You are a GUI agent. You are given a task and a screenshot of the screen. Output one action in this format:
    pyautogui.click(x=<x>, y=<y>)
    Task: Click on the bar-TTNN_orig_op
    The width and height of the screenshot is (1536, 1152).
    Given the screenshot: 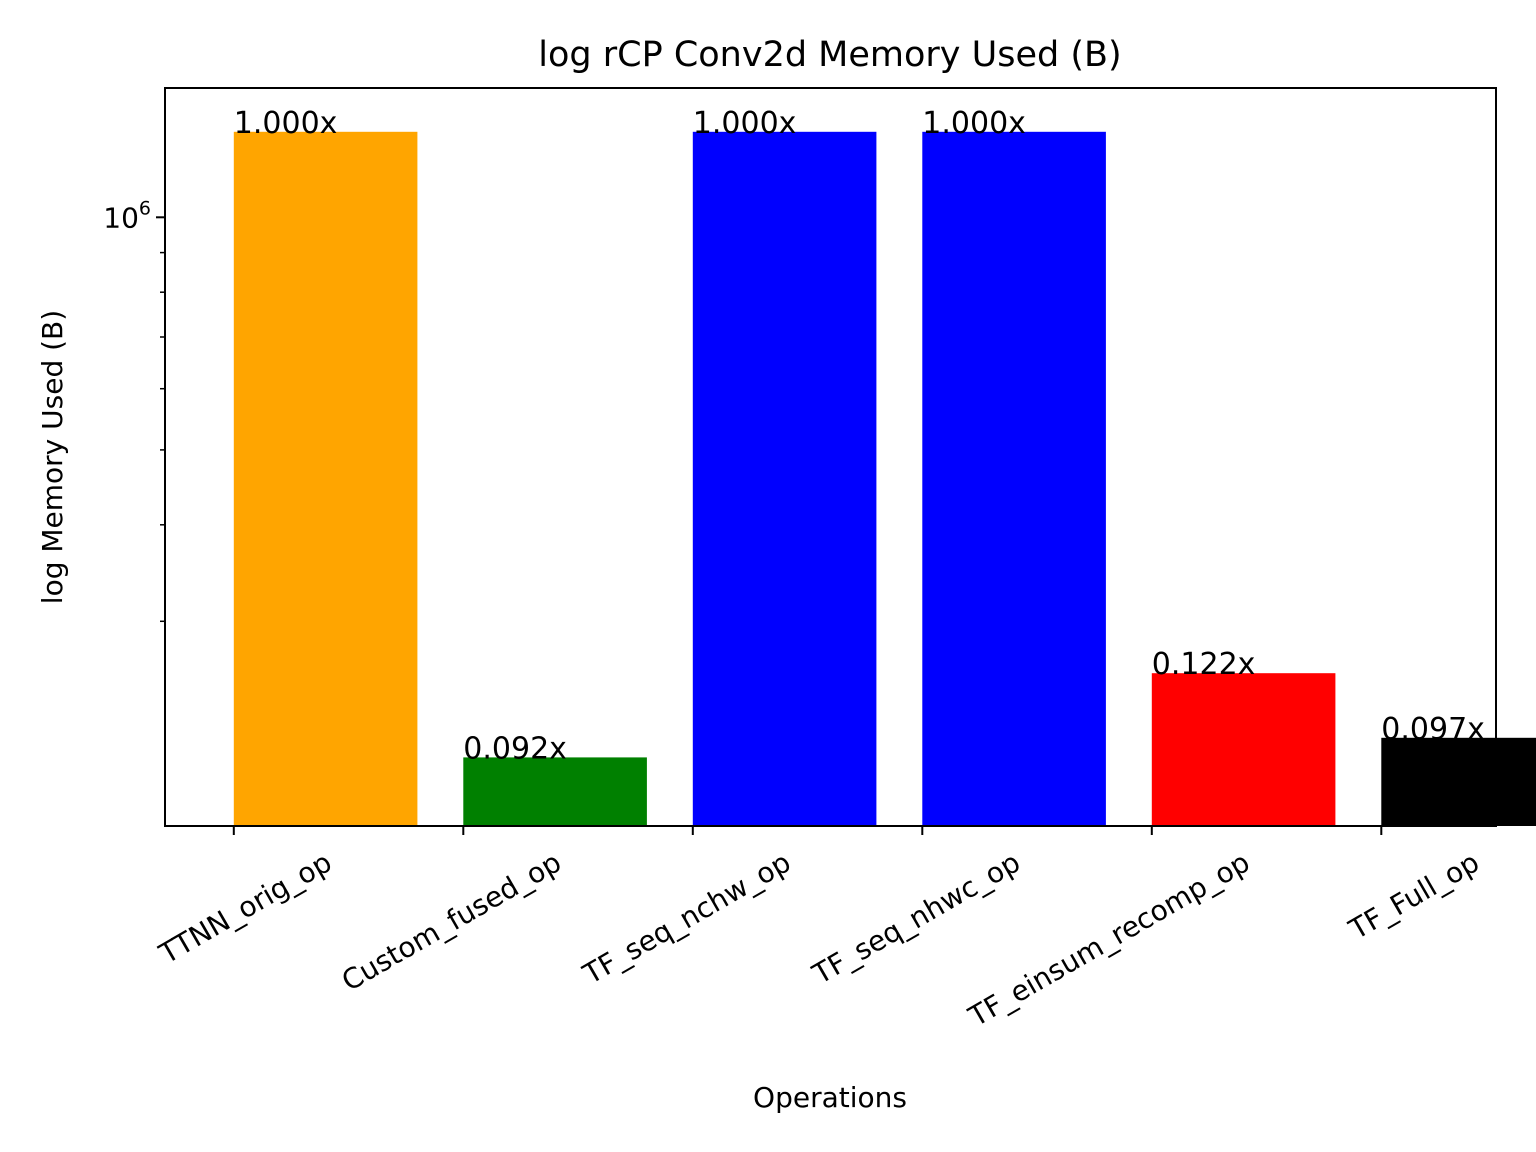 What is the action you would take?
    pyautogui.click(x=325, y=479)
    